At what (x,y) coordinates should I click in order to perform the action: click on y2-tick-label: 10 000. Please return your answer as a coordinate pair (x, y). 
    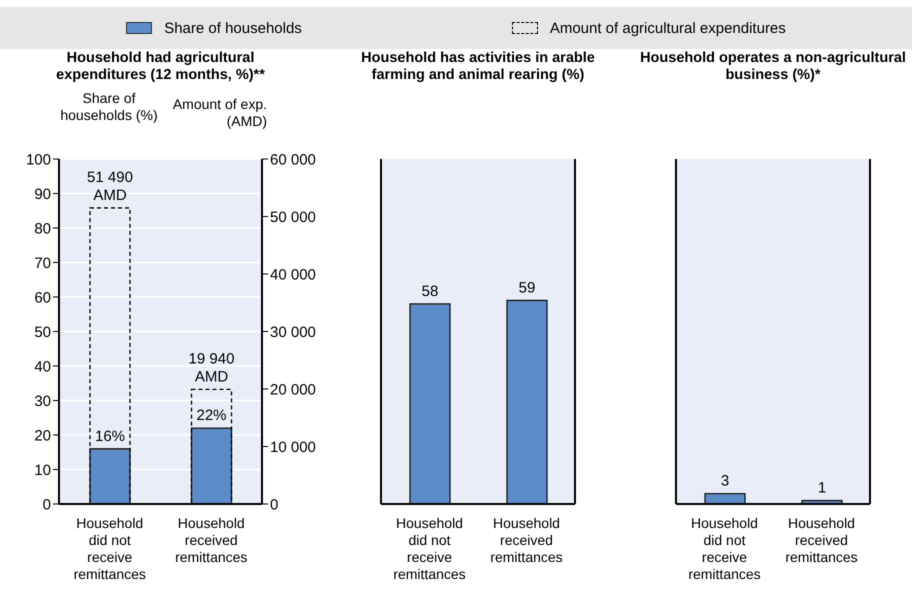
    Looking at the image, I should click on (293, 447).